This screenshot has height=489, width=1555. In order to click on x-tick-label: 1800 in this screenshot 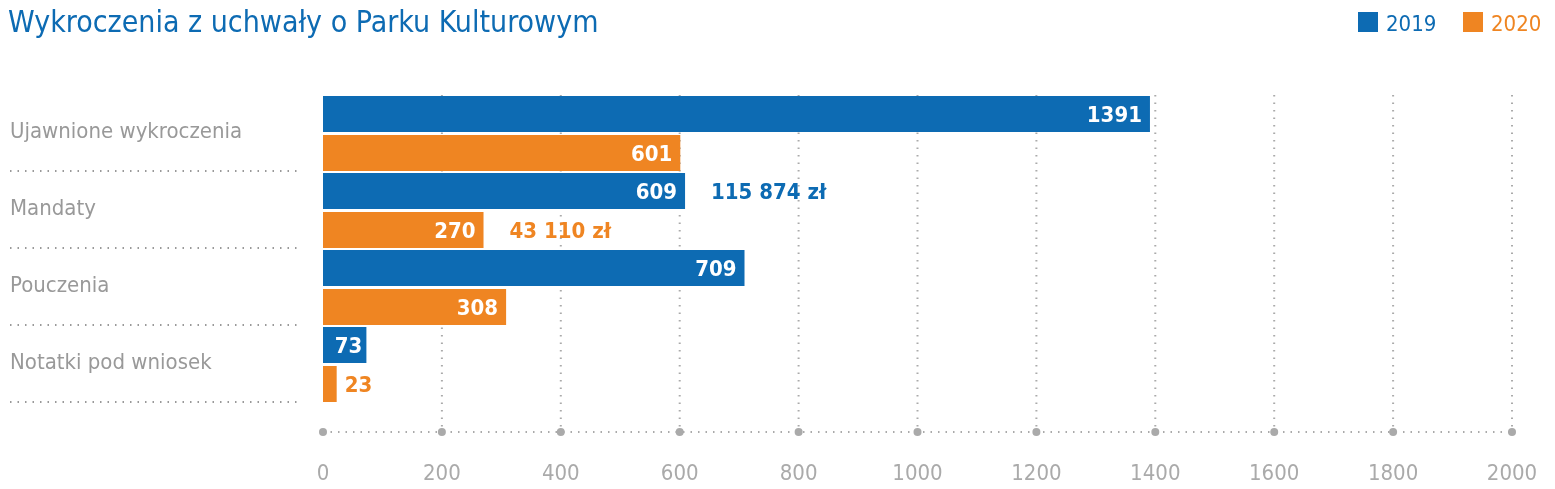, I will do `click(1393, 472)`.